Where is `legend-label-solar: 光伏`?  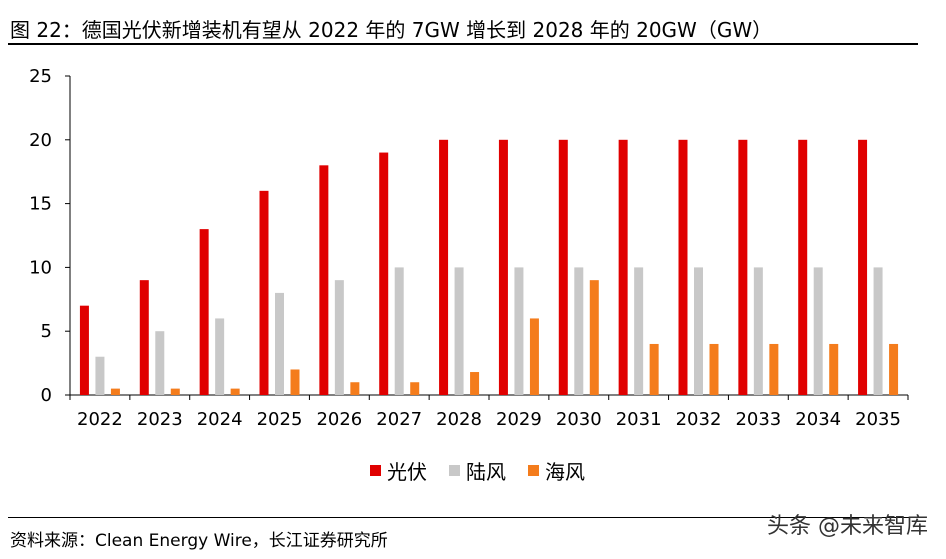 legend-label-solar: 光伏 is located at coordinates (407, 472).